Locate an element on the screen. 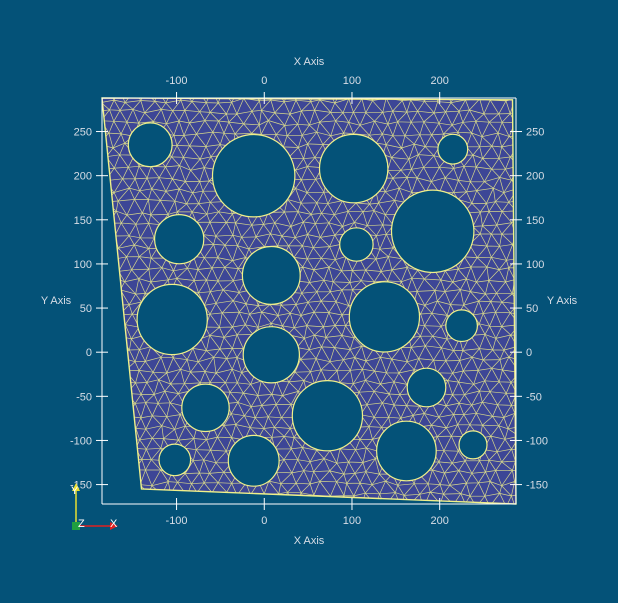  orientation-z-axis is located at coordinates (76, 526).